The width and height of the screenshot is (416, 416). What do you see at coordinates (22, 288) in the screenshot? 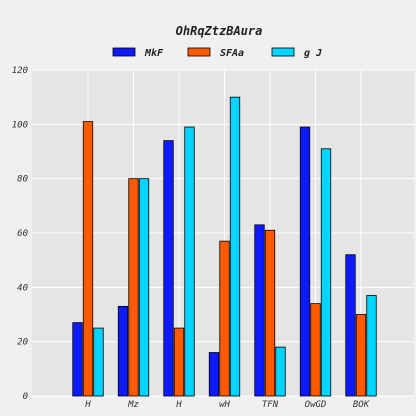
I see `y-tick-label: 40` at bounding box center [22, 288].